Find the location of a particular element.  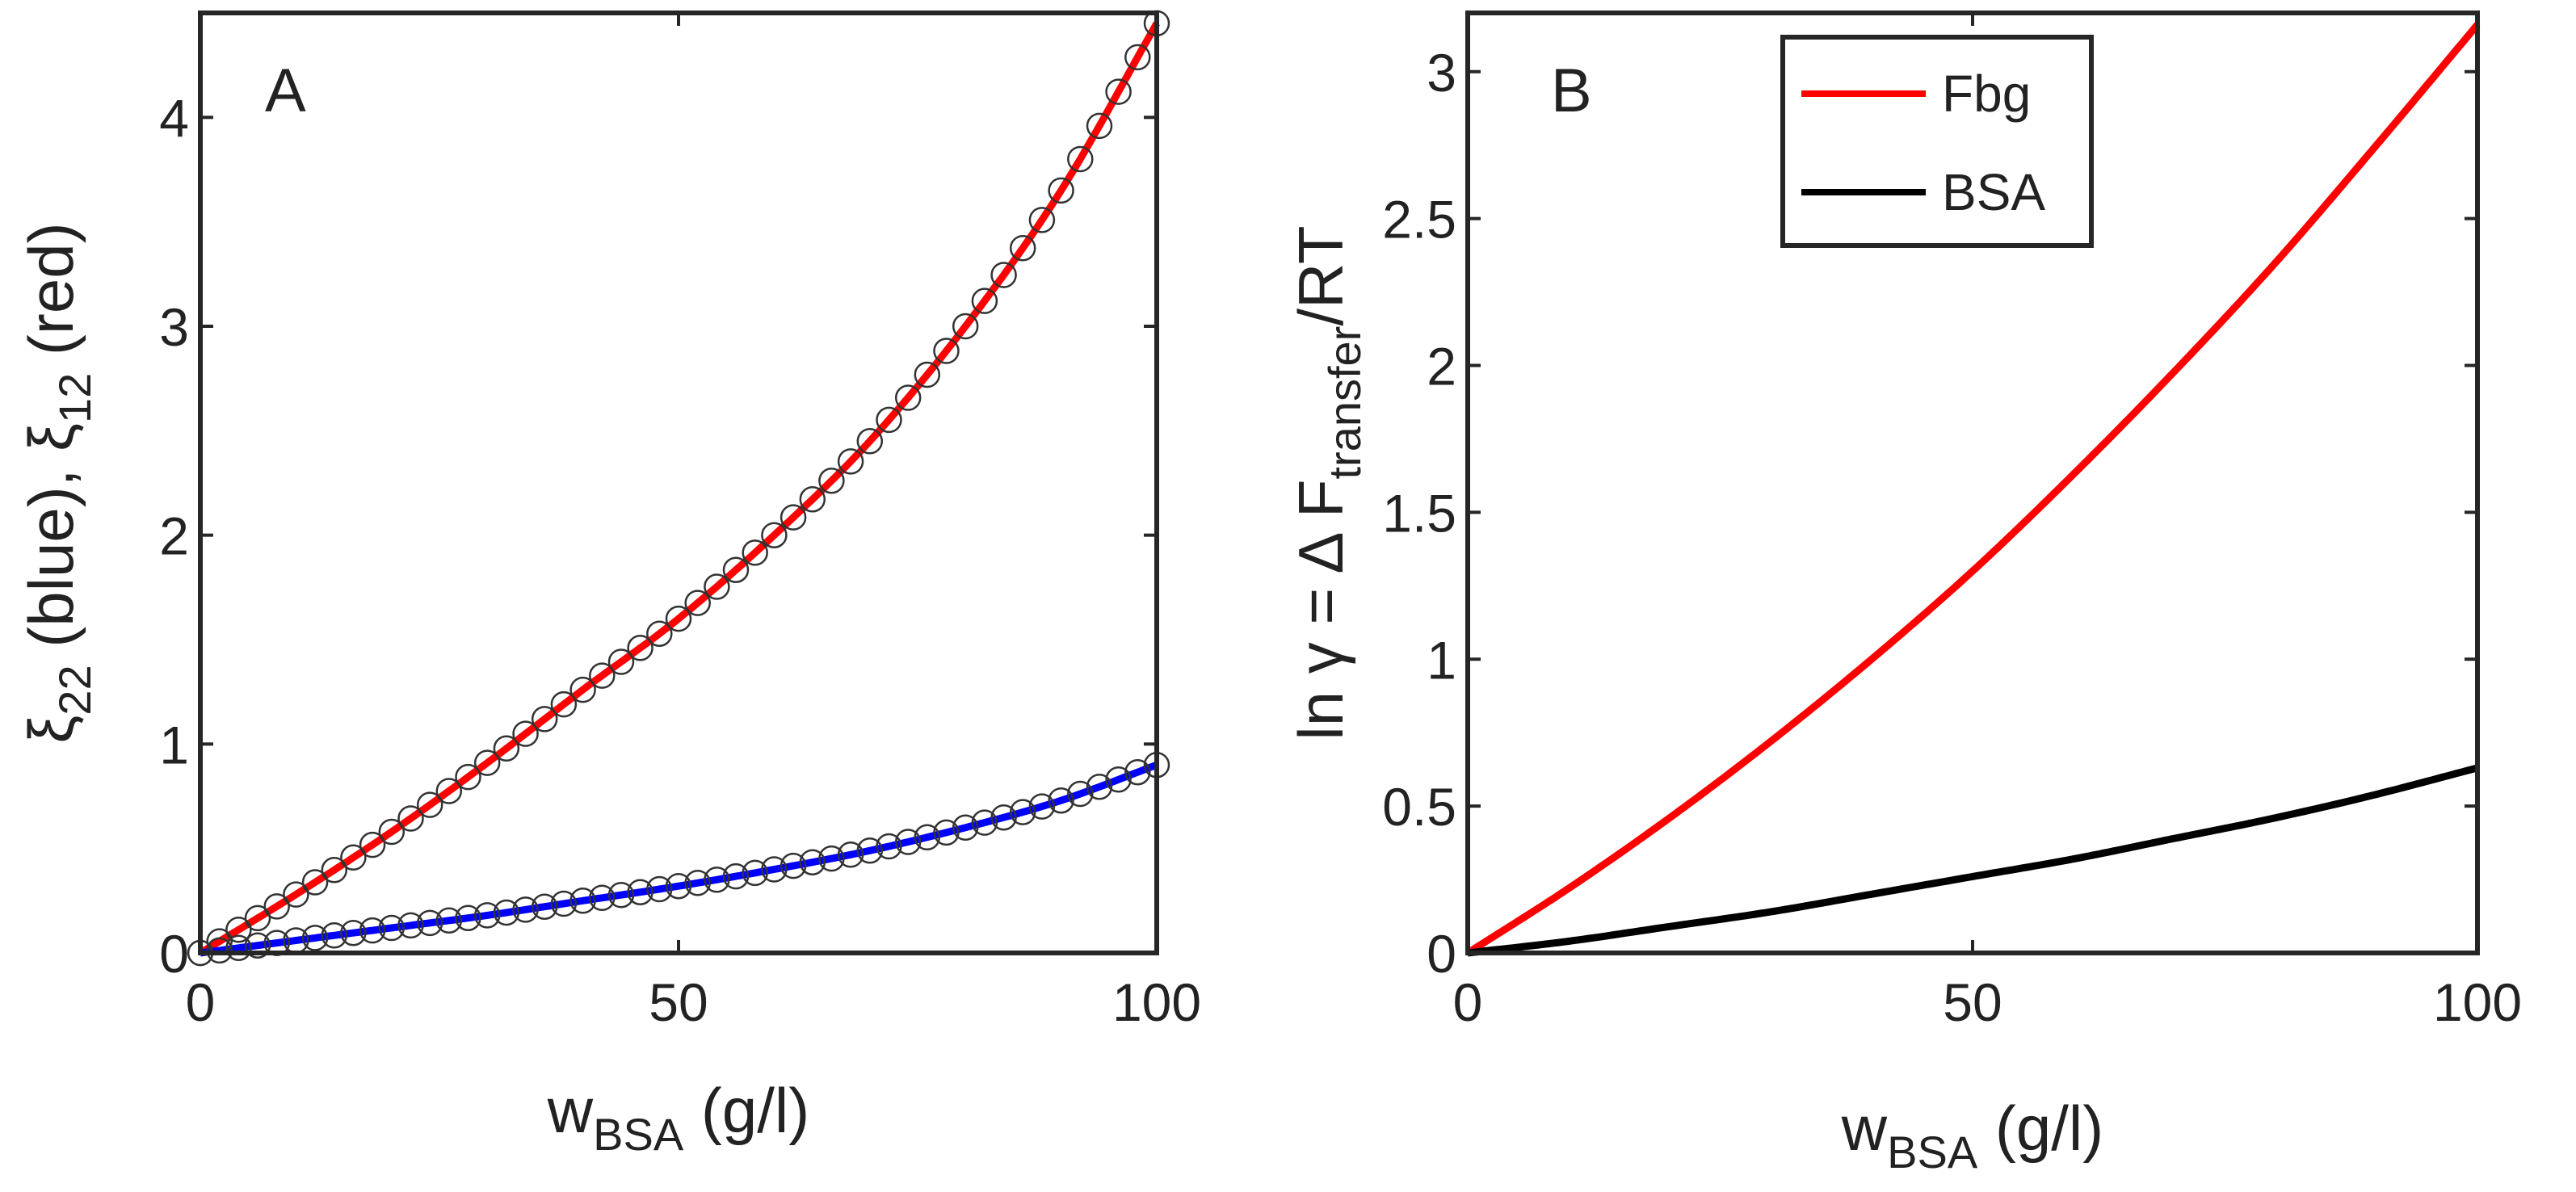

panel-a-y-tick-label: 0 is located at coordinates (174, 954).